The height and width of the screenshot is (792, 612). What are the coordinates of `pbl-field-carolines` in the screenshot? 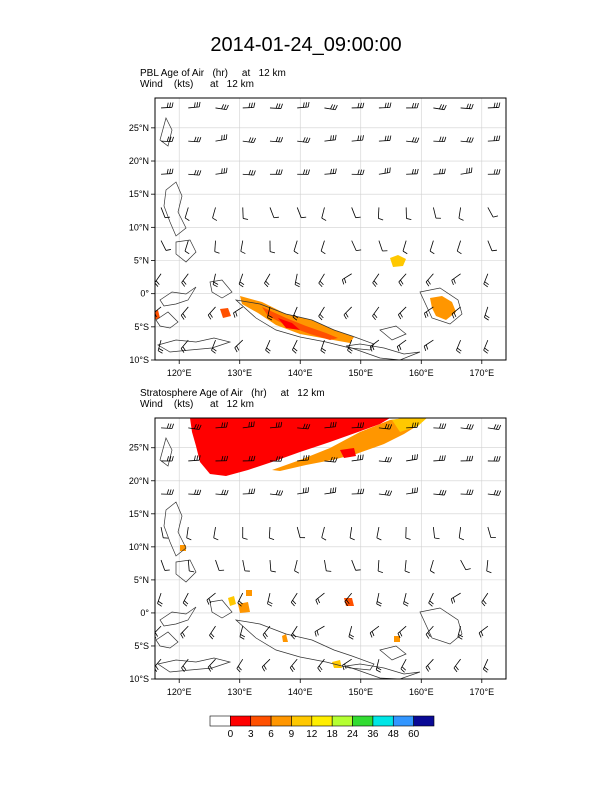 It's located at (398, 261).